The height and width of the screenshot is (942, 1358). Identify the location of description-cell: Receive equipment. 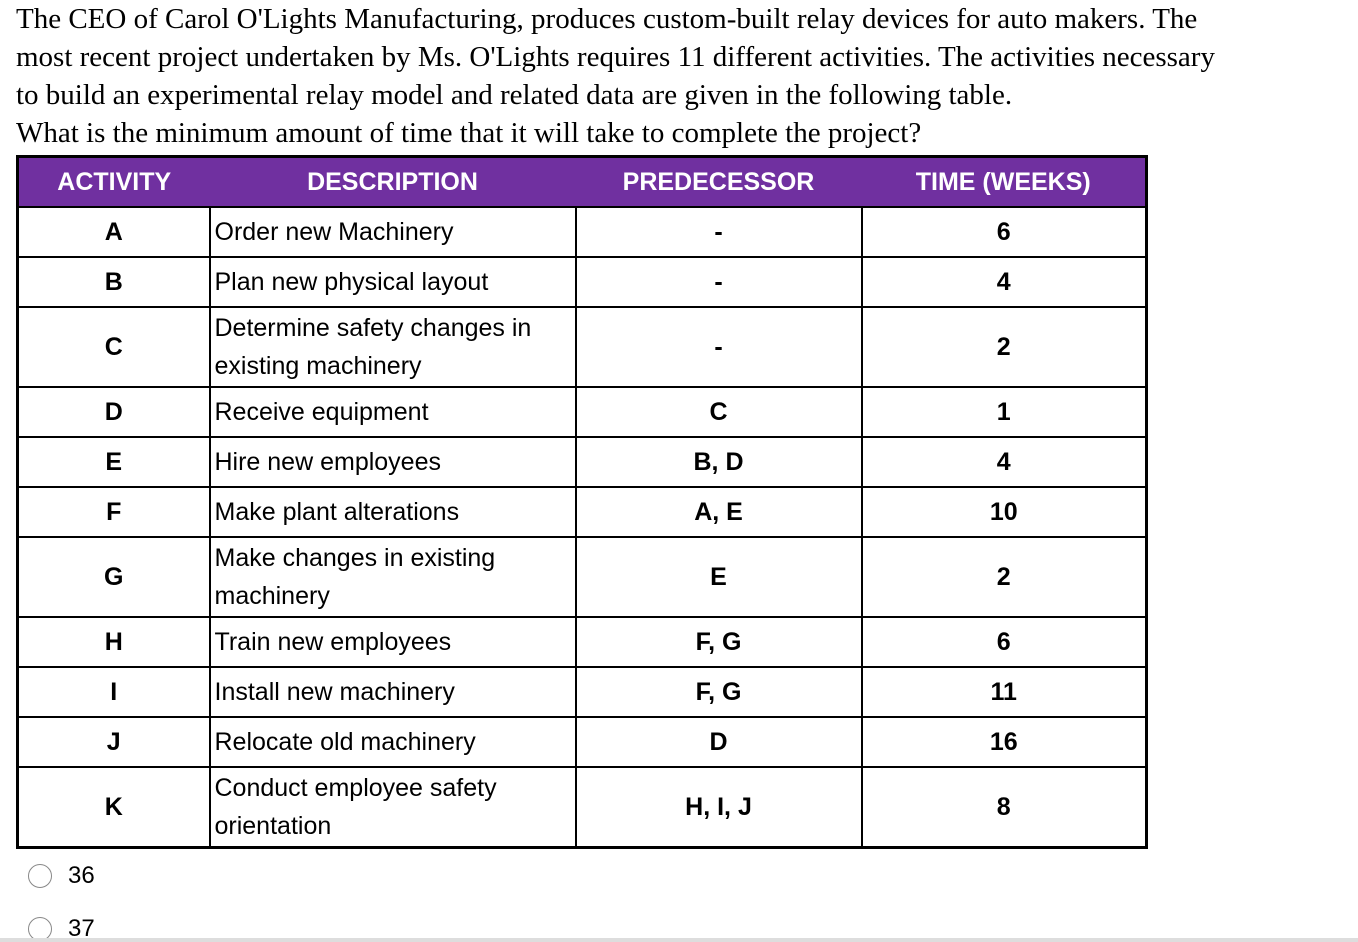
(392, 412).